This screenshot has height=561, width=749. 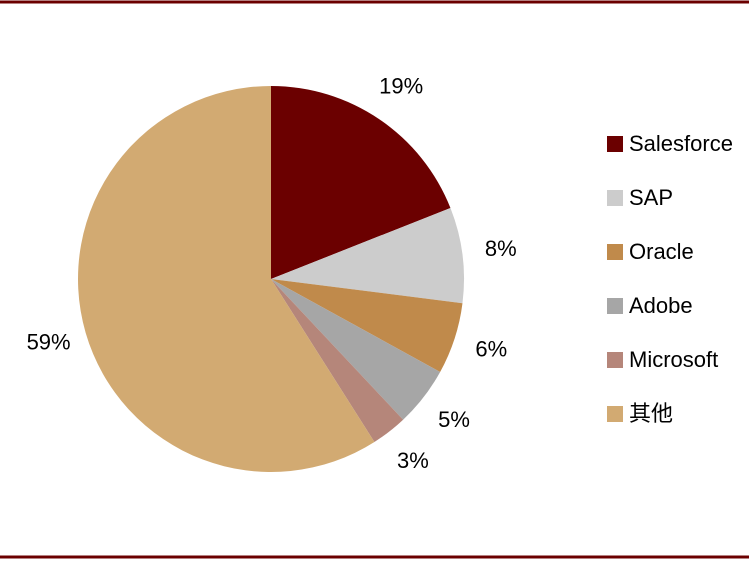 What do you see at coordinates (49, 341) in the screenshot?
I see `data-label: 59%` at bounding box center [49, 341].